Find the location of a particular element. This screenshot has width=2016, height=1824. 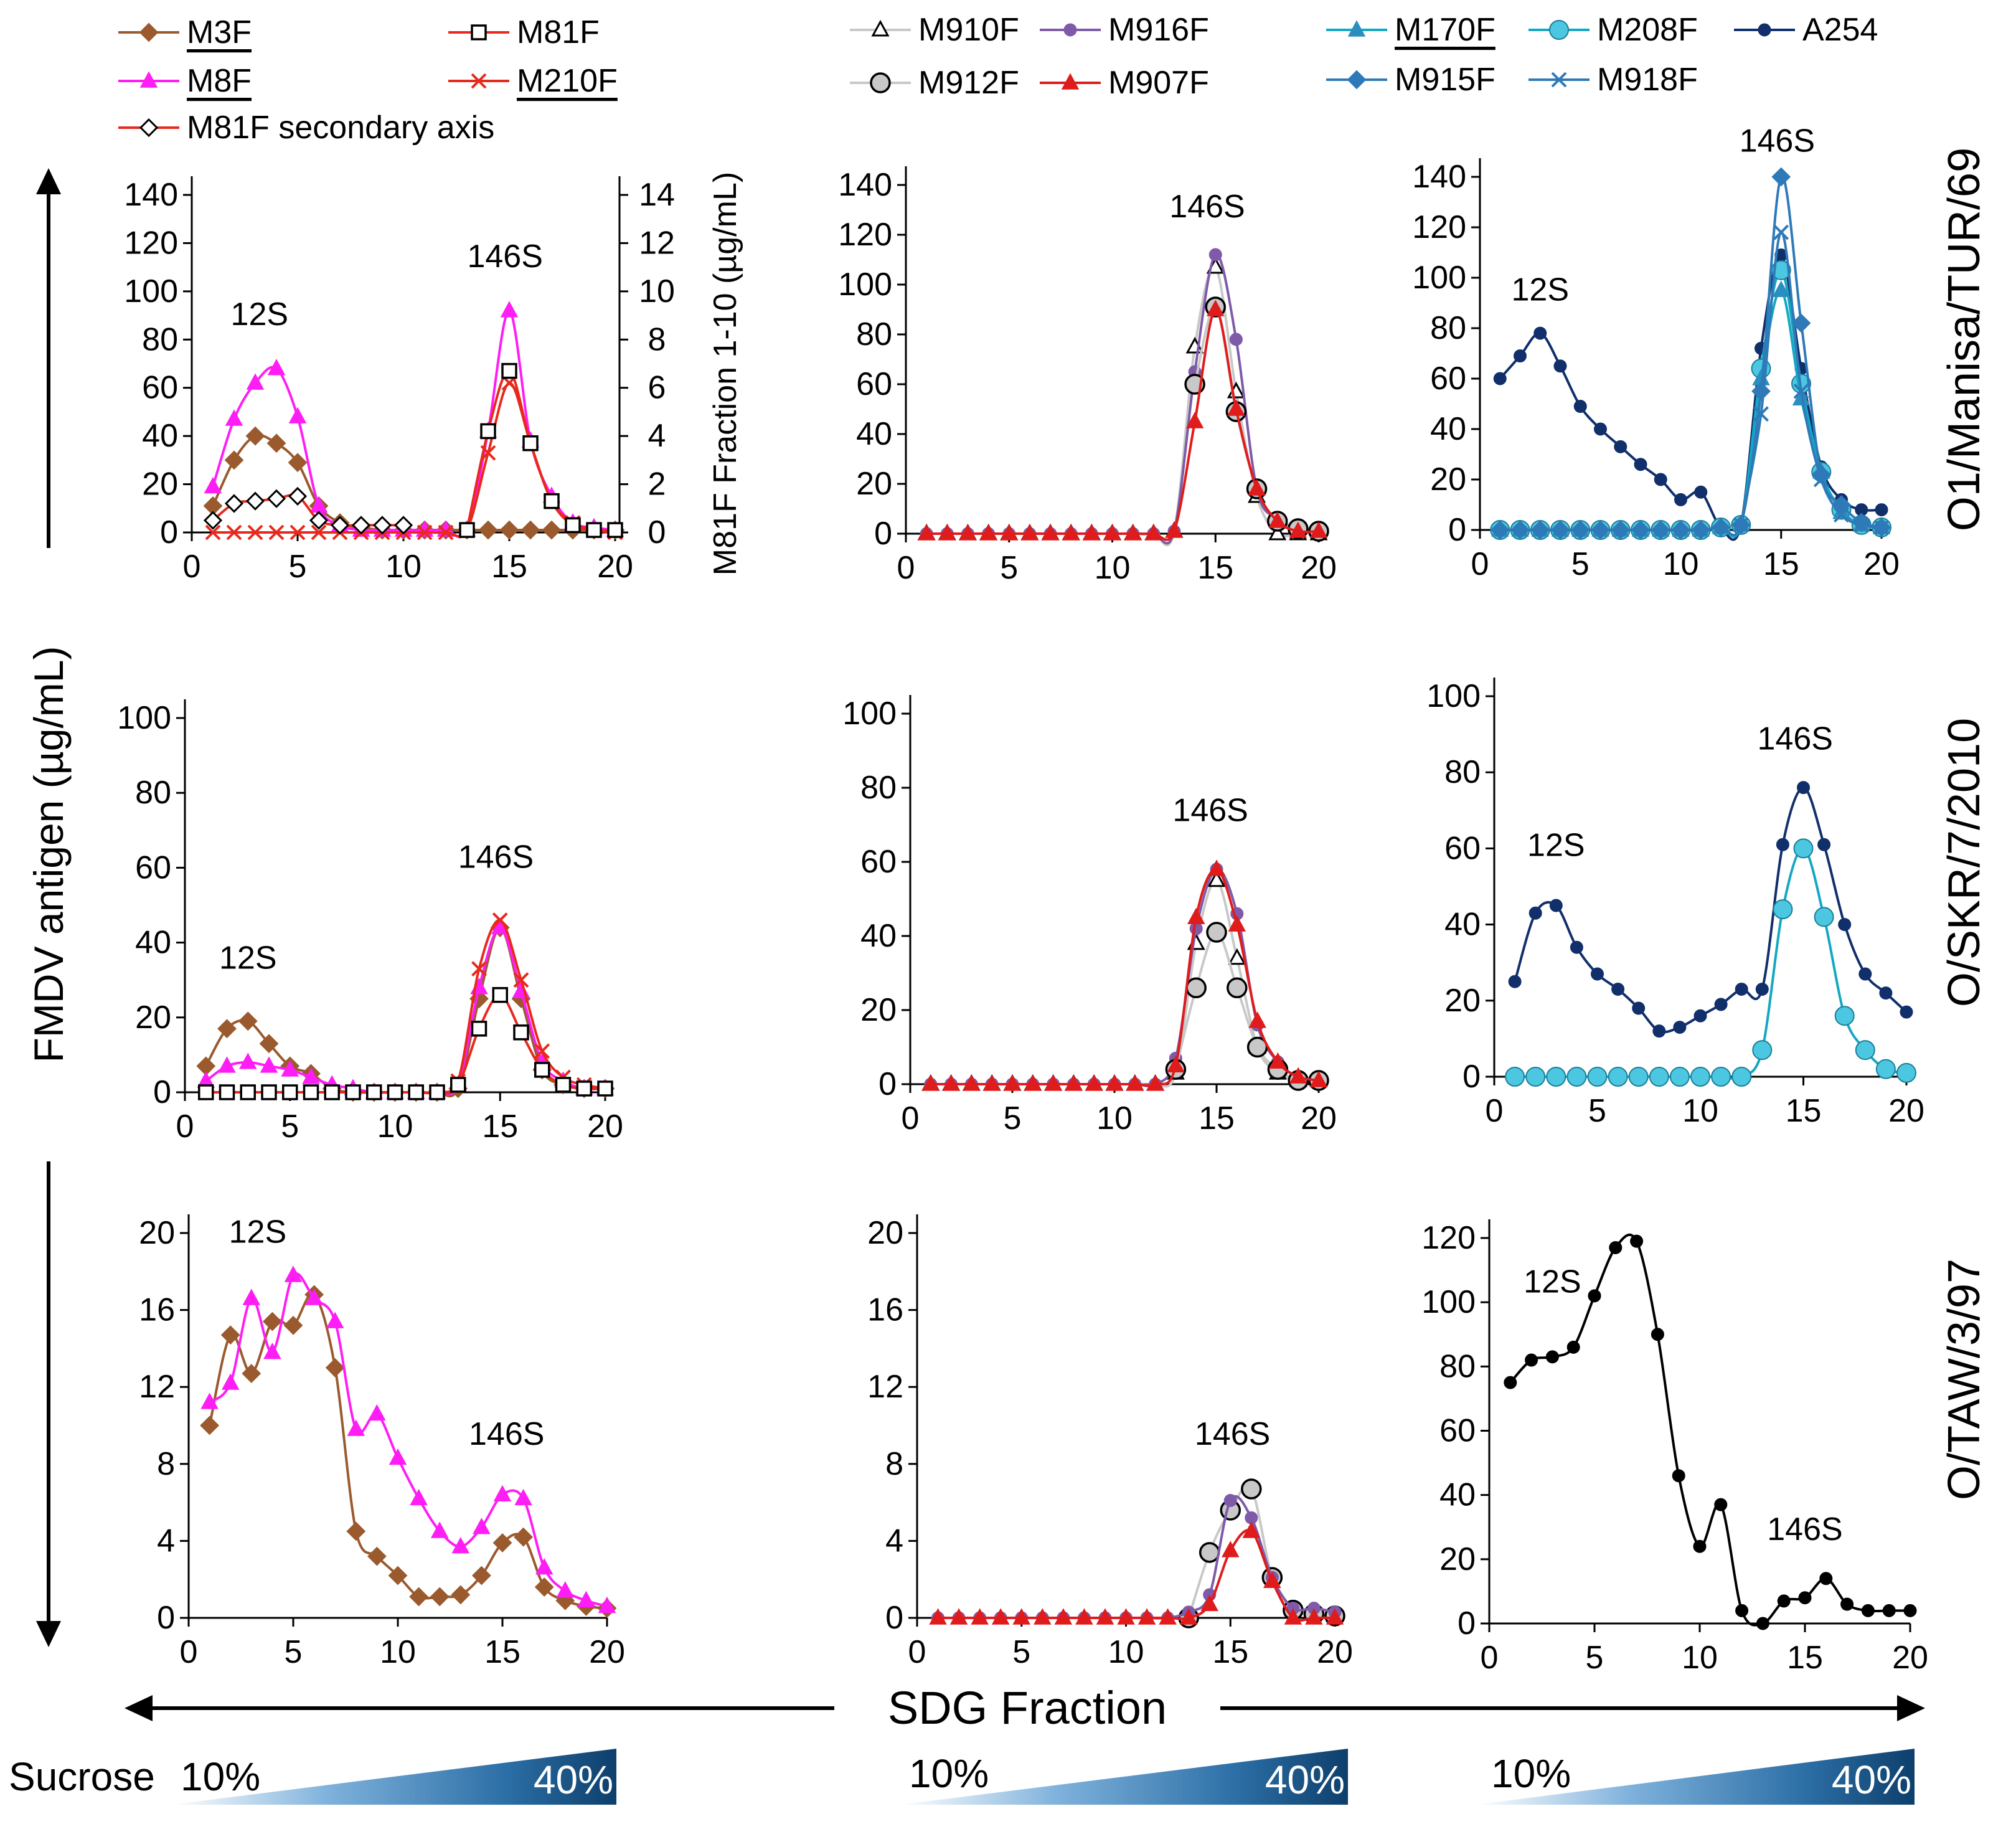

peak-annotation: 12S is located at coordinates (1556, 846).